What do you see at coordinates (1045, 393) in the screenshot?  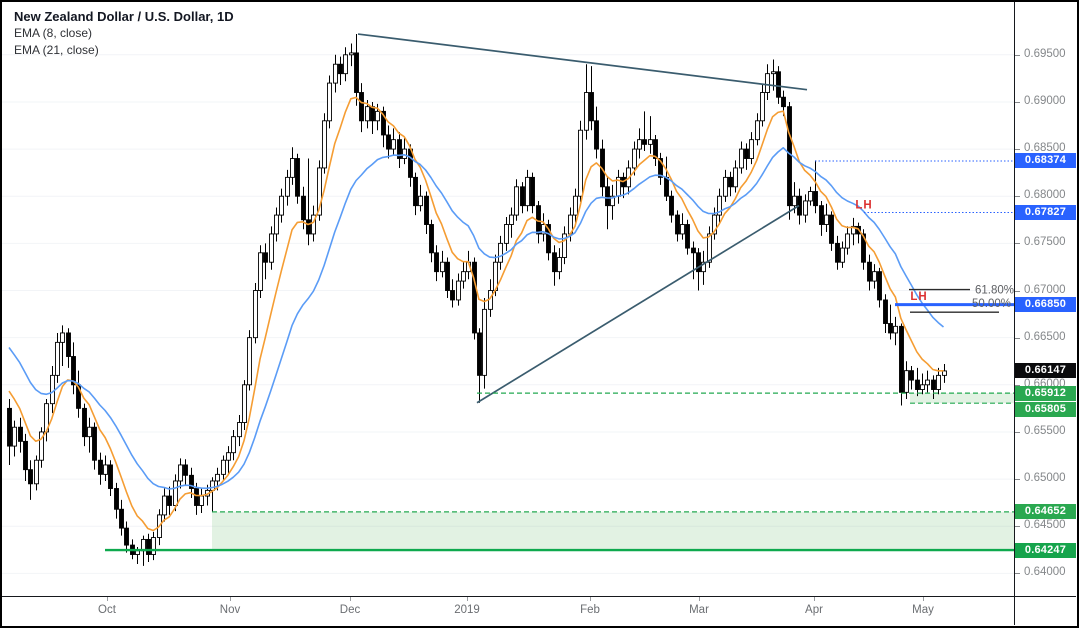 I see `price-label-pill: 0.65912` at bounding box center [1045, 393].